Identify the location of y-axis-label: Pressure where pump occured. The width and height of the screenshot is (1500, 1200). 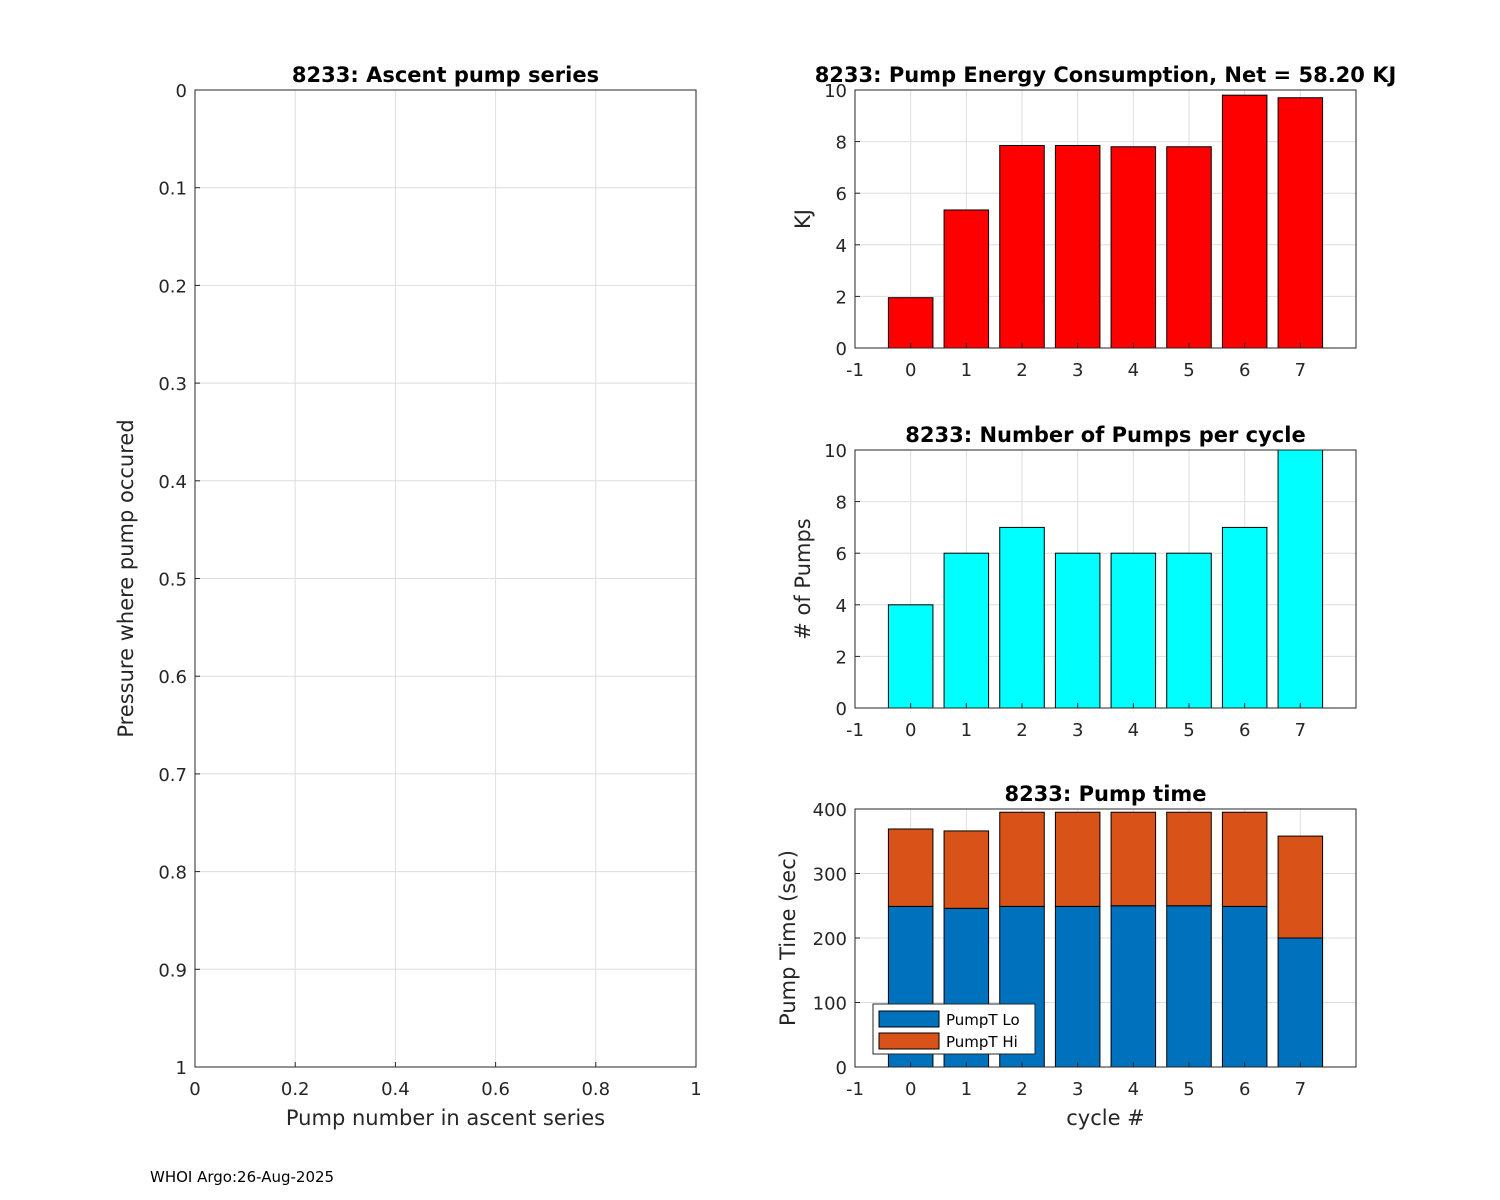
(126, 578).